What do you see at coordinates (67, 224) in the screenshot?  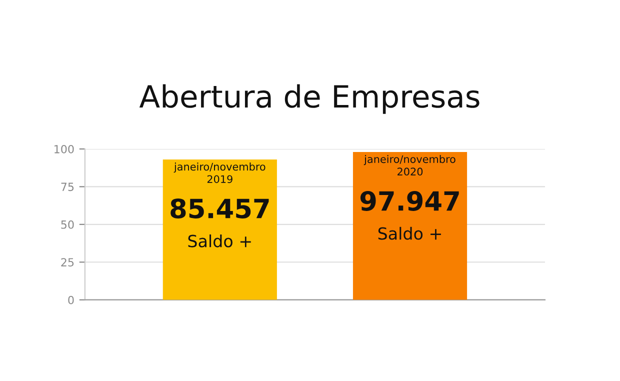 I see `y-tick-label: 50` at bounding box center [67, 224].